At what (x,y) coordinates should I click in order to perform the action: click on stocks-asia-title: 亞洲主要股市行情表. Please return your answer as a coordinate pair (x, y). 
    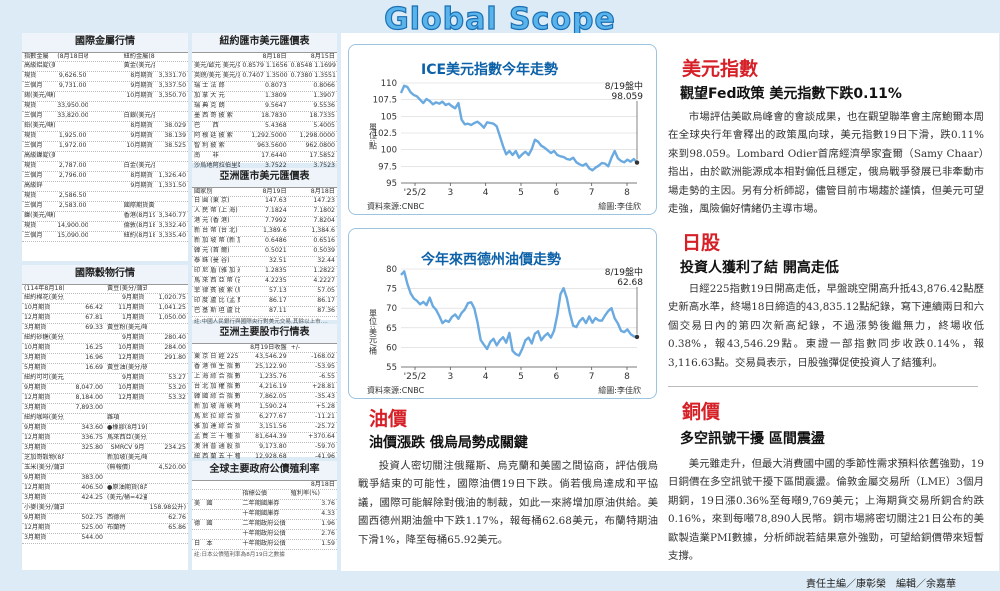
    Looking at the image, I should click on (264, 334).